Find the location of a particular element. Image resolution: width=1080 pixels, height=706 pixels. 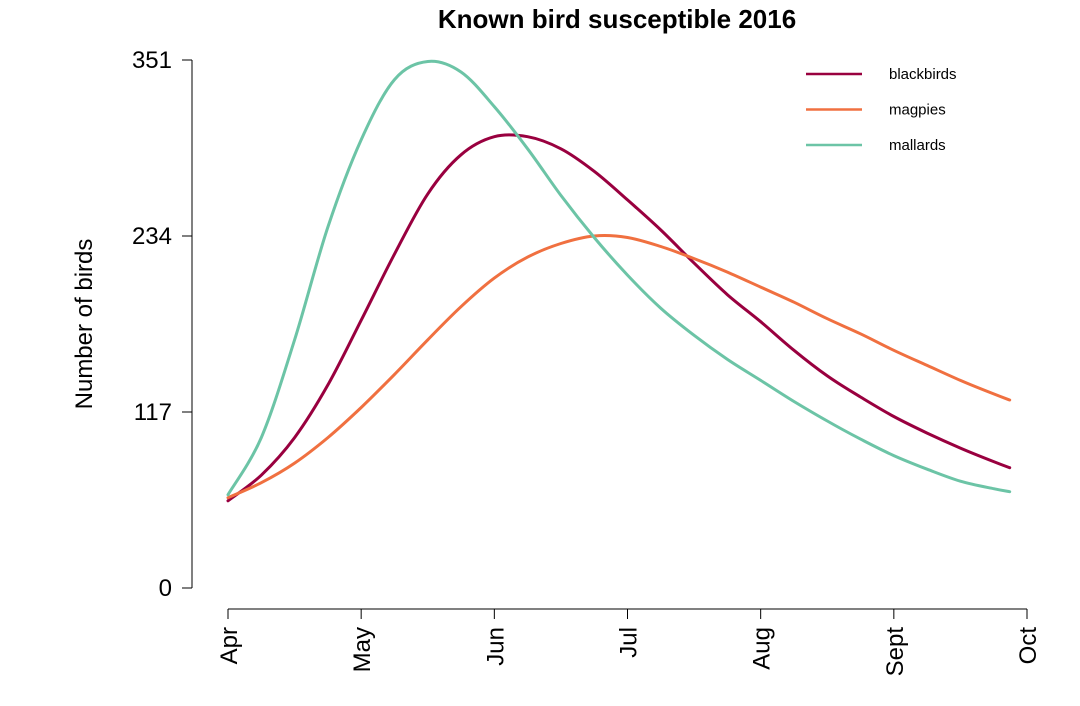

legend-label-blackbirds: blackbirds is located at coordinates (923, 74).